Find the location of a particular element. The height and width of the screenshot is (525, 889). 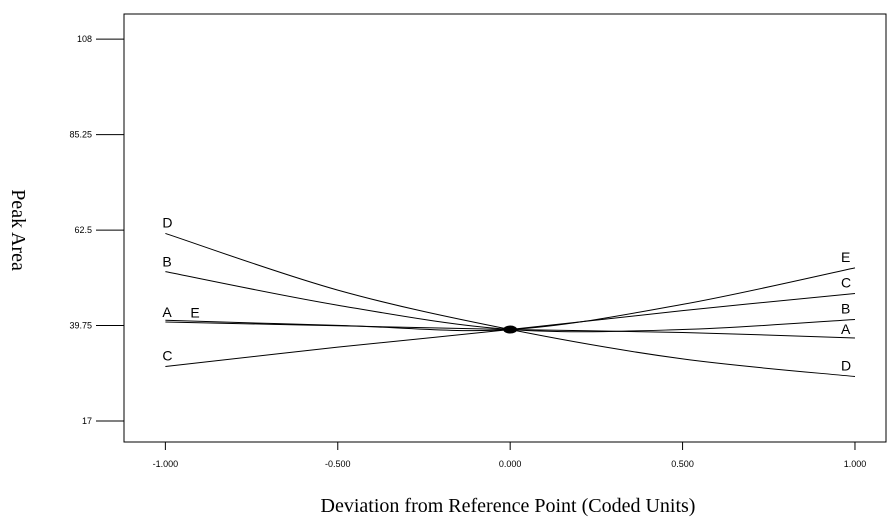

x-tick-label: 1.000 is located at coordinates (855, 464).